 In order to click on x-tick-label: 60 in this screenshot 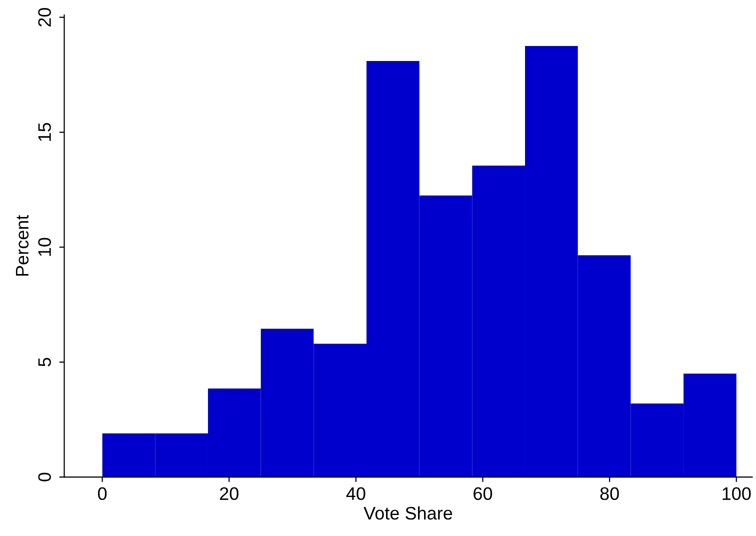, I will do `click(483, 493)`.